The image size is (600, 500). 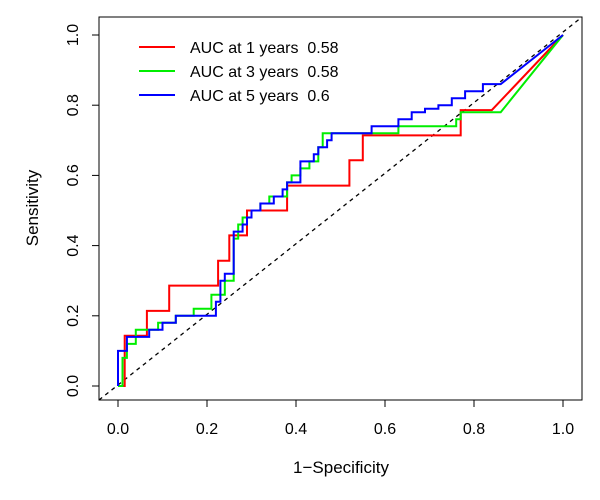 I want to click on x-tick-label: 1.0, so click(x=563, y=429).